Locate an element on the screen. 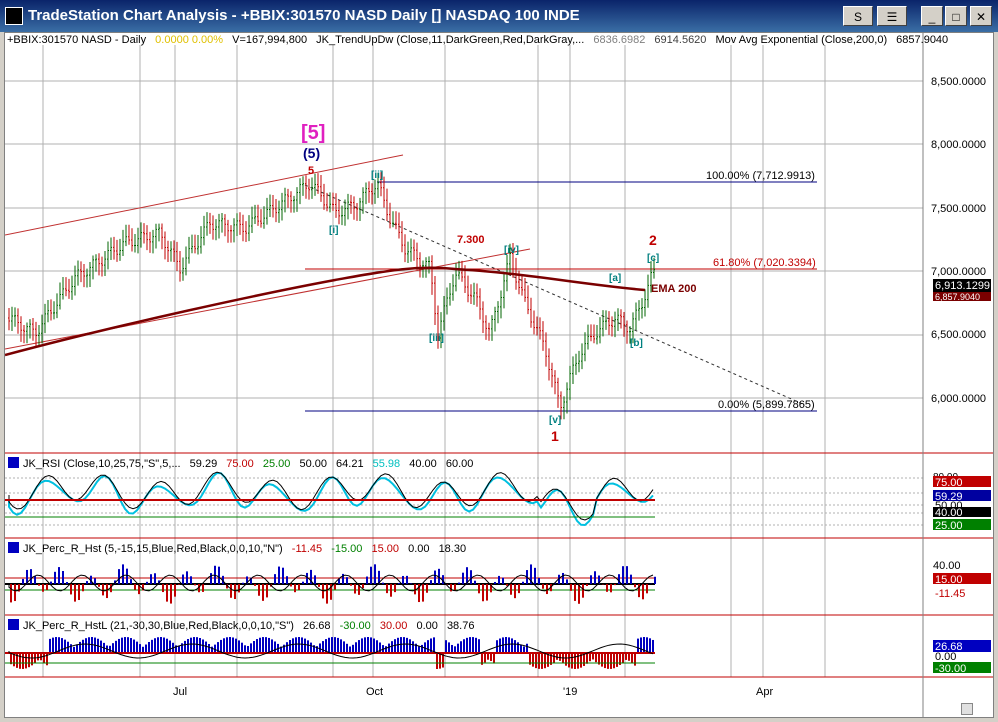  perc-r-panel is located at coordinates (330, 584).